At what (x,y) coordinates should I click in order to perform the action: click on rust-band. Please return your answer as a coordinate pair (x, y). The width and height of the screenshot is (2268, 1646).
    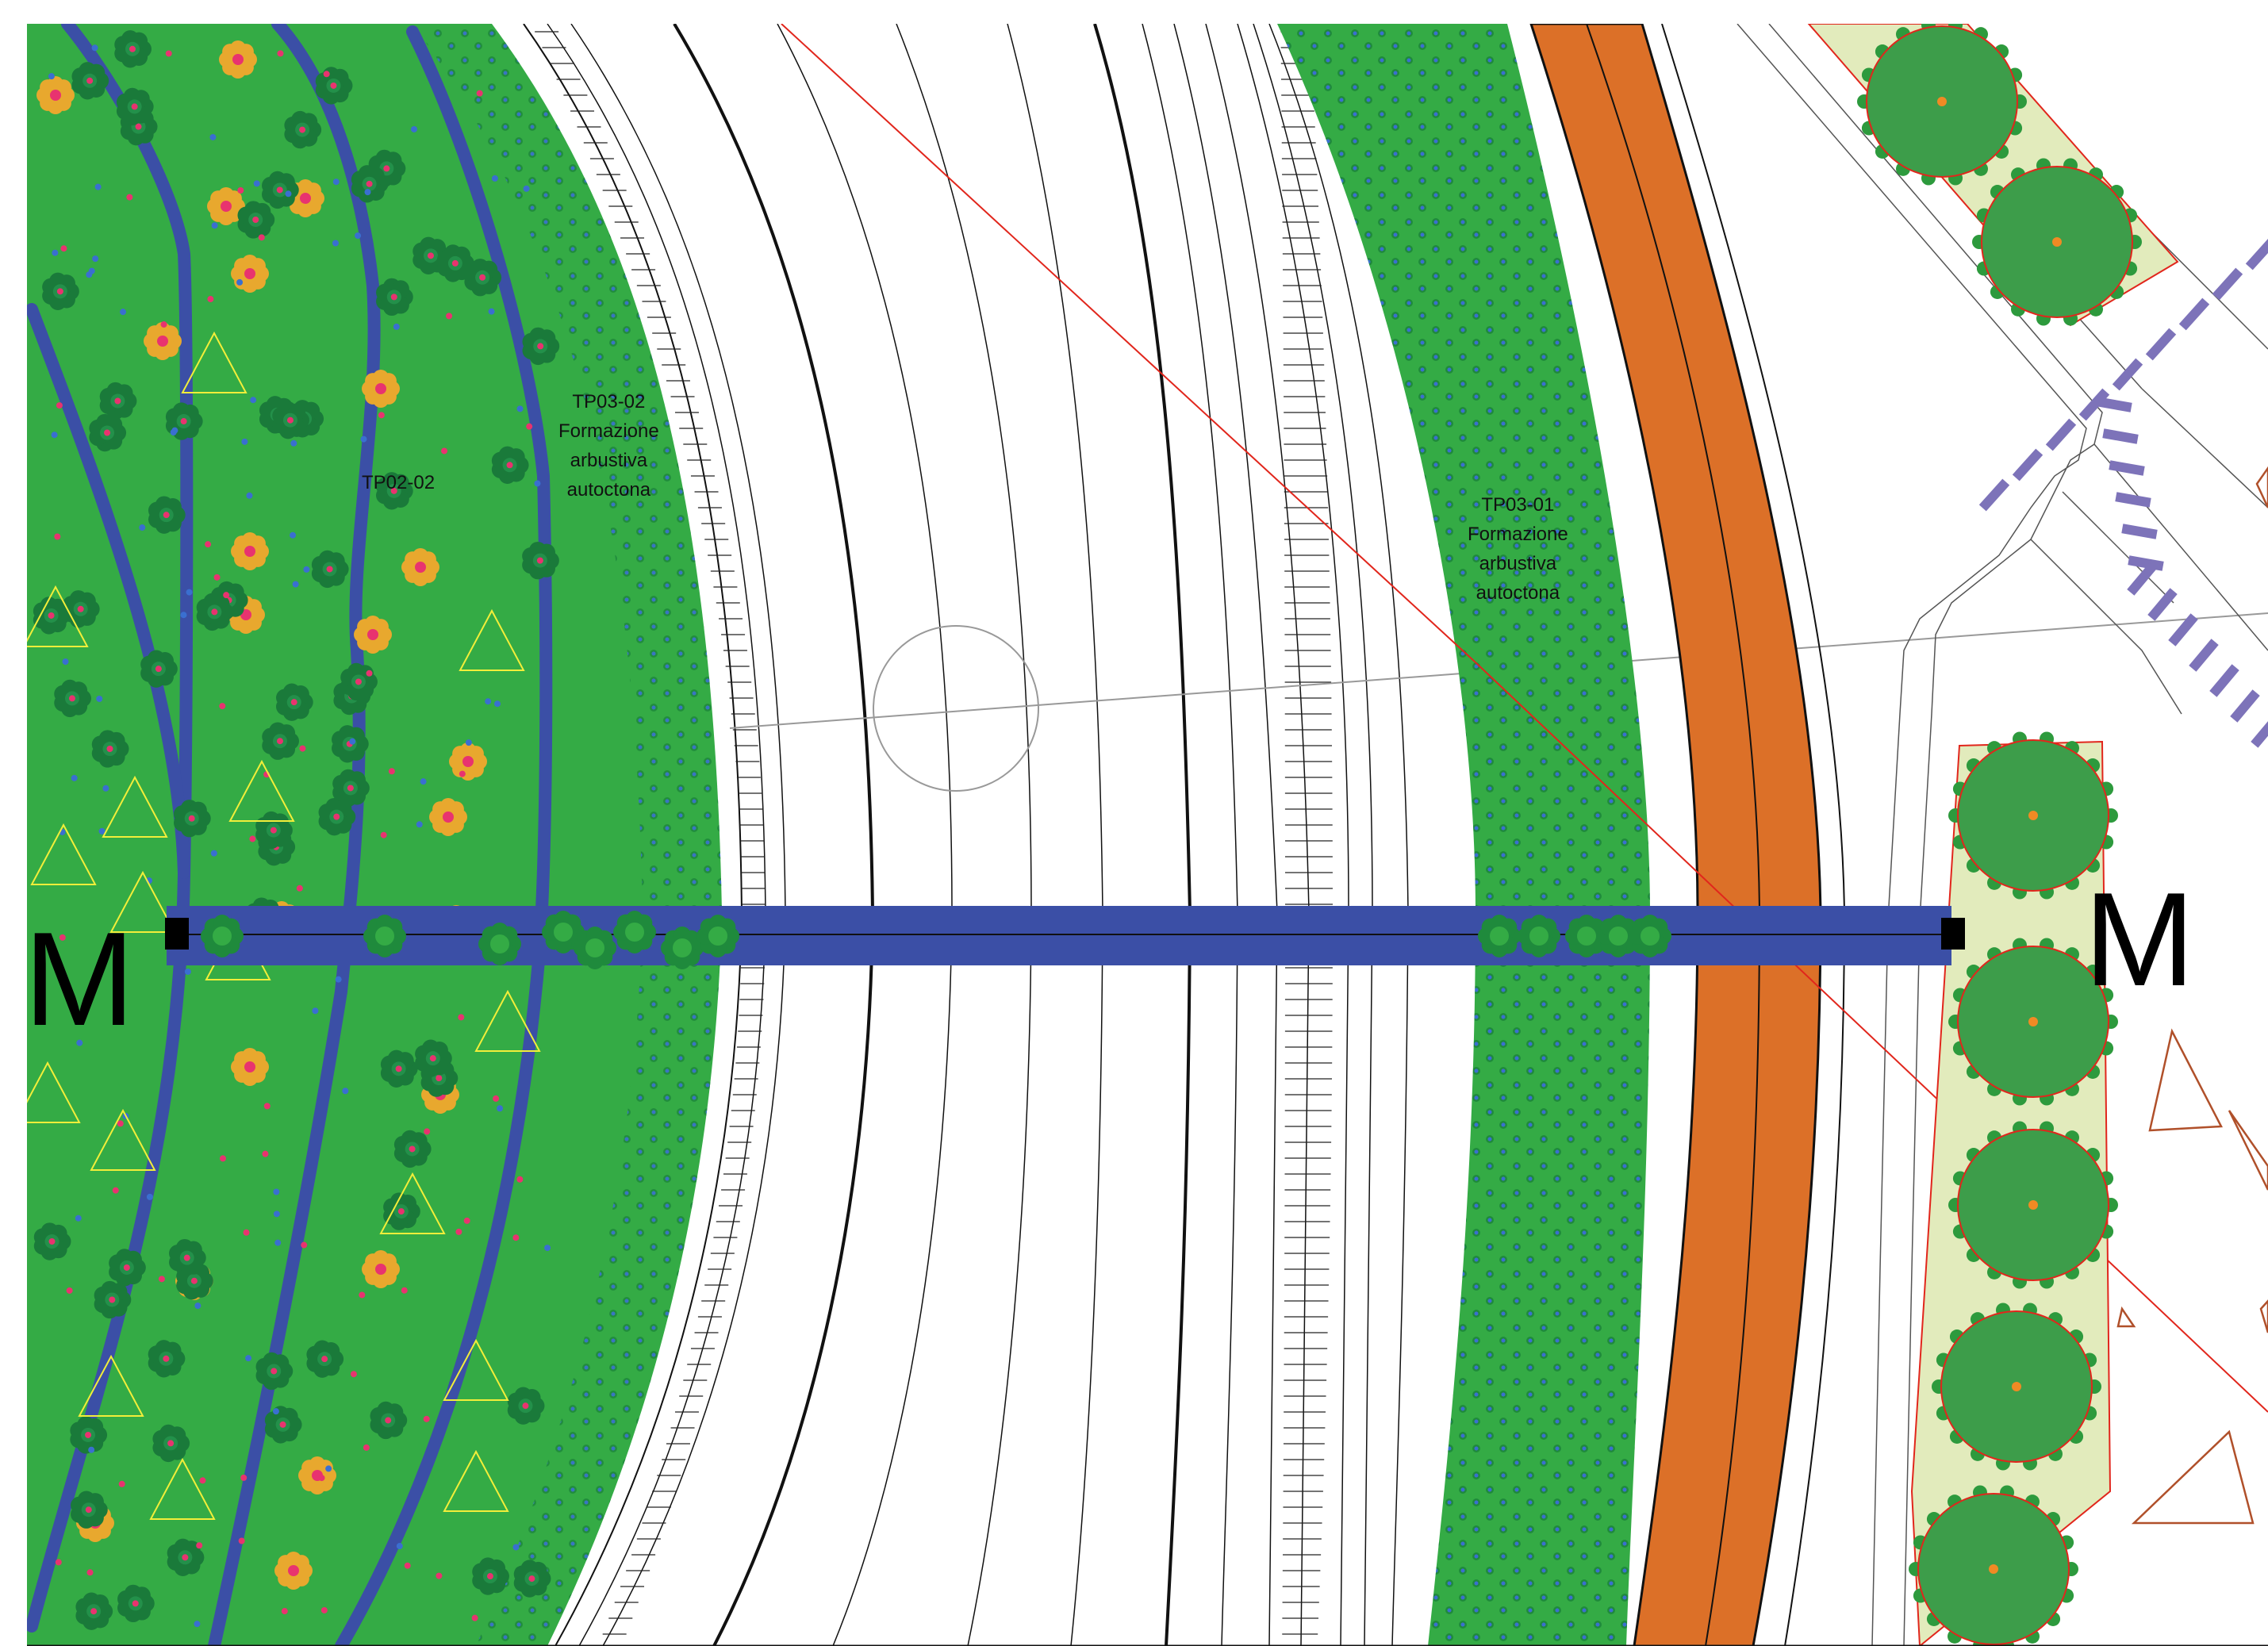
    Looking at the image, I should click on (1688, 834).